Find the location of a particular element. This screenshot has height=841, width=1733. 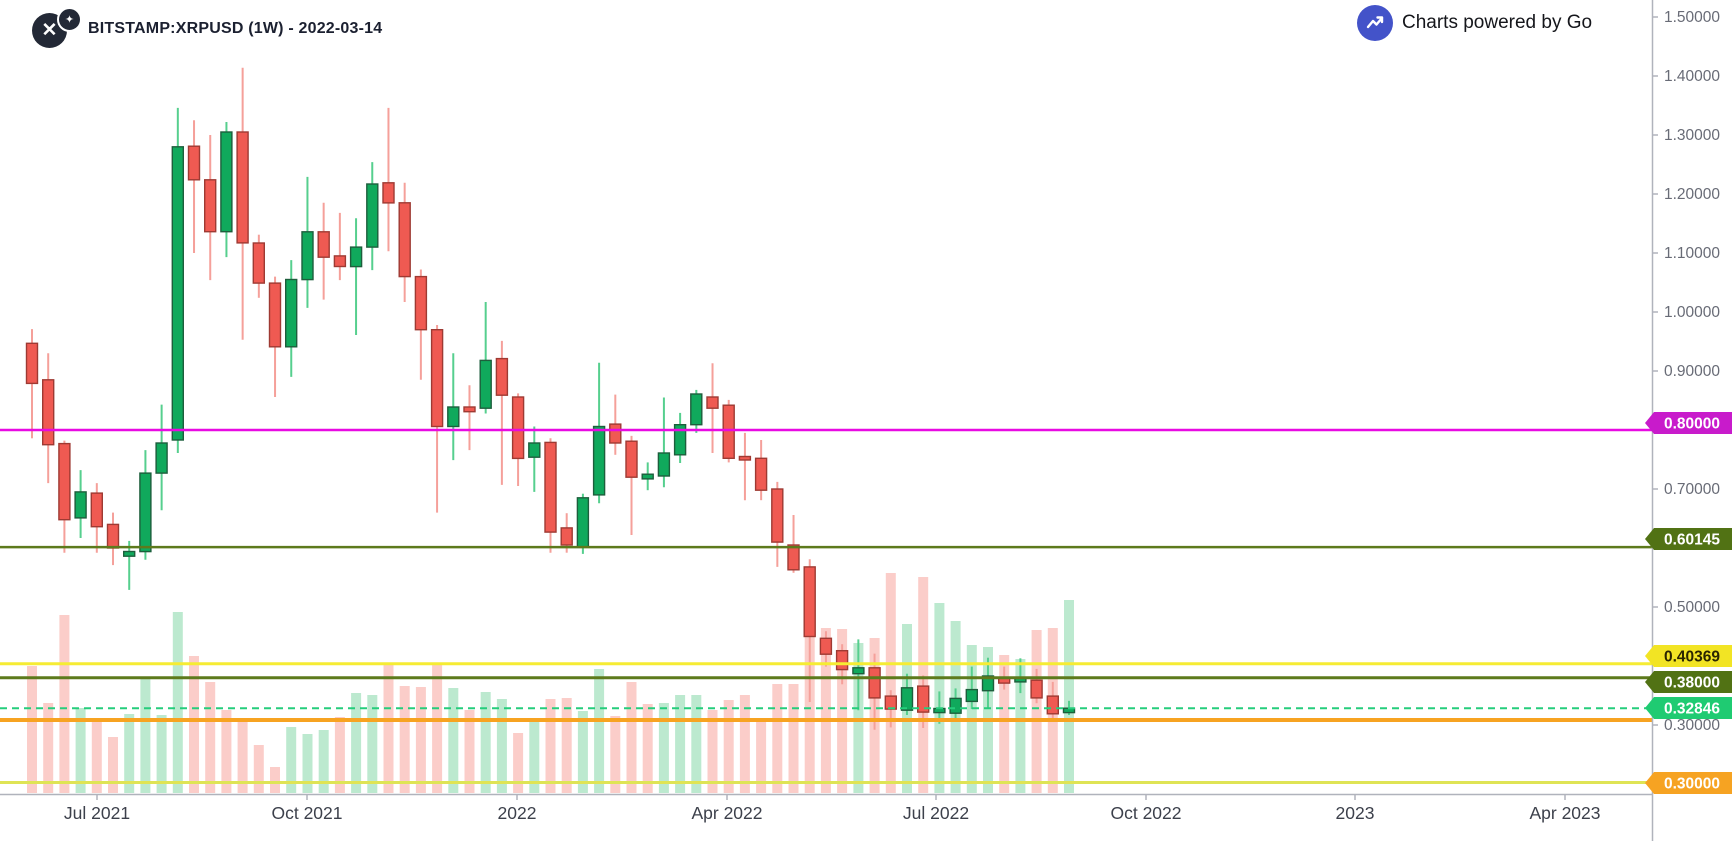

attribution: Charts powered by Go is located at coordinates (1474, 23).